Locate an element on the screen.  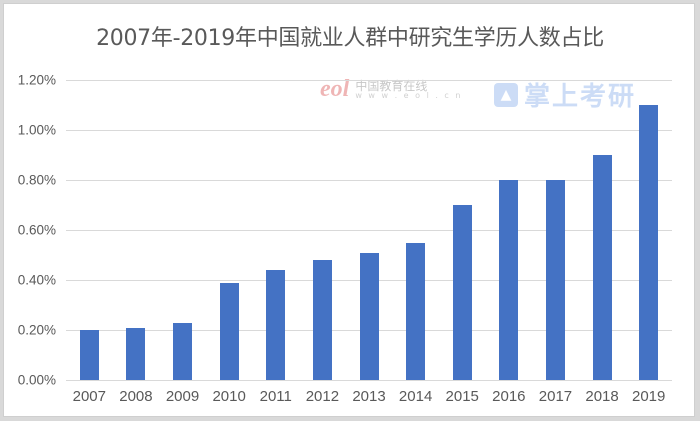
x-tick-label: 2014 is located at coordinates (415, 396).